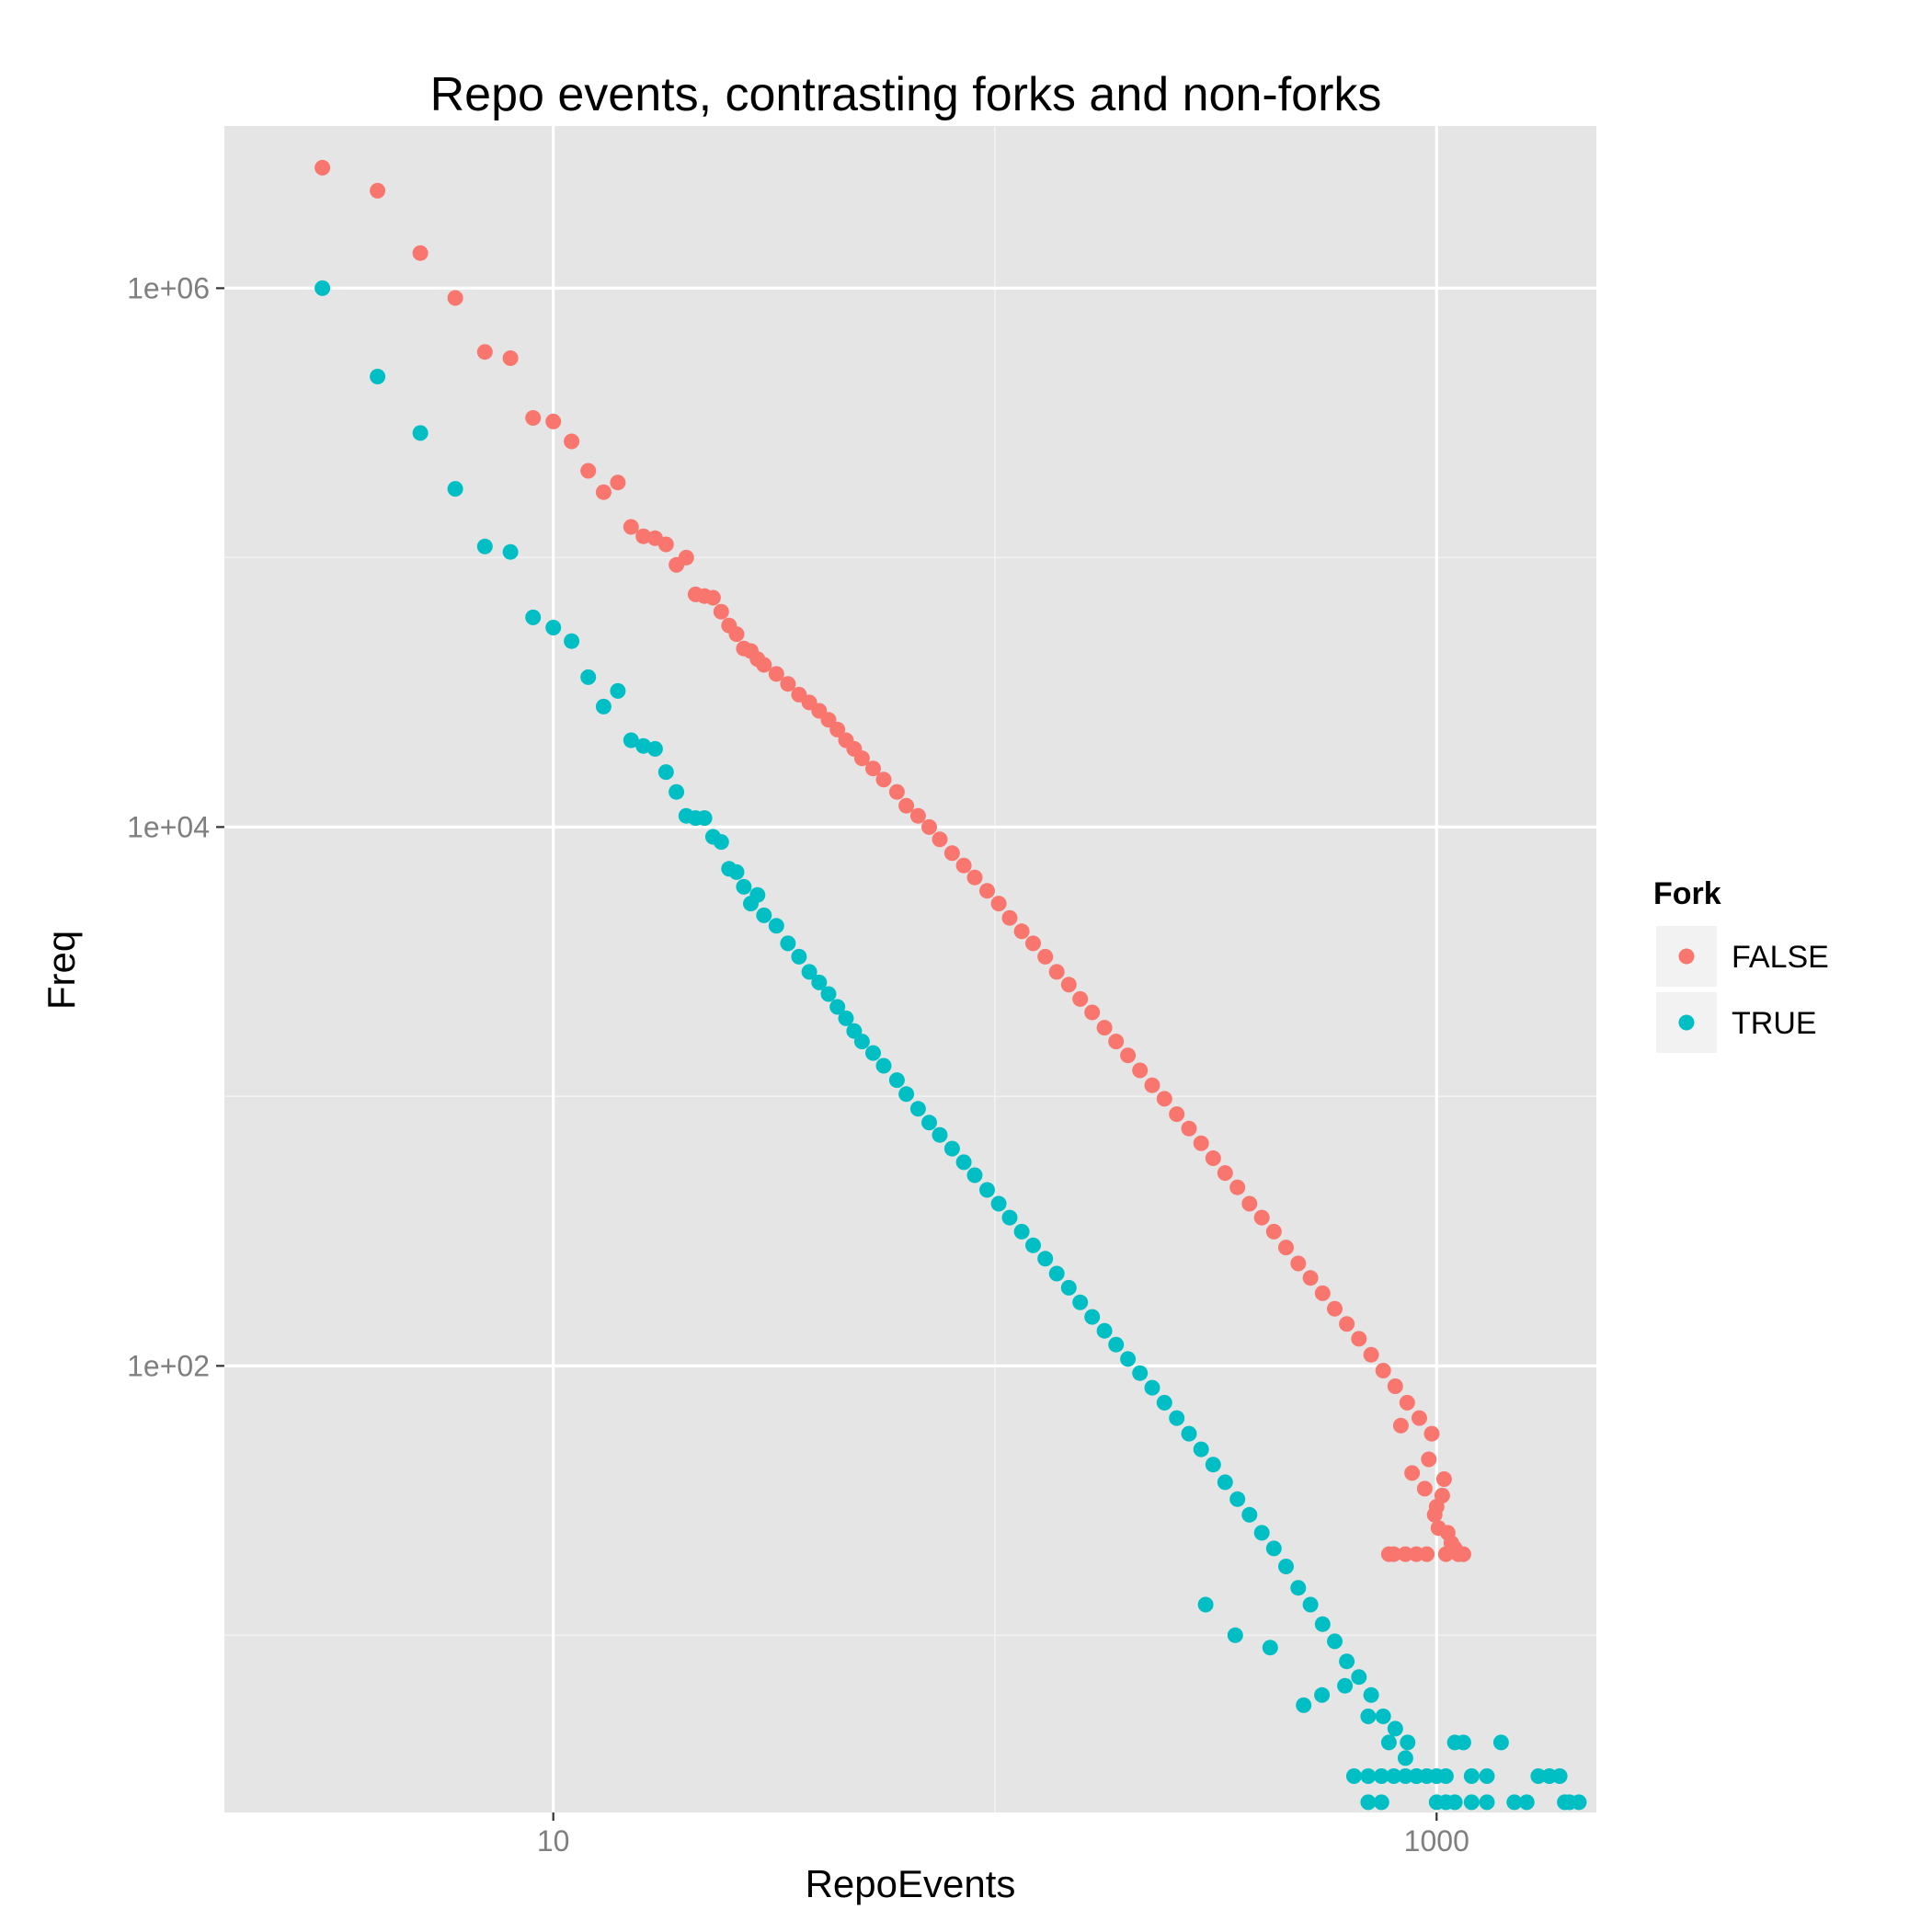 The width and height of the screenshot is (1932, 1932). What do you see at coordinates (168, 1365) in the screenshot?
I see `y-tick-label: 1e+02` at bounding box center [168, 1365].